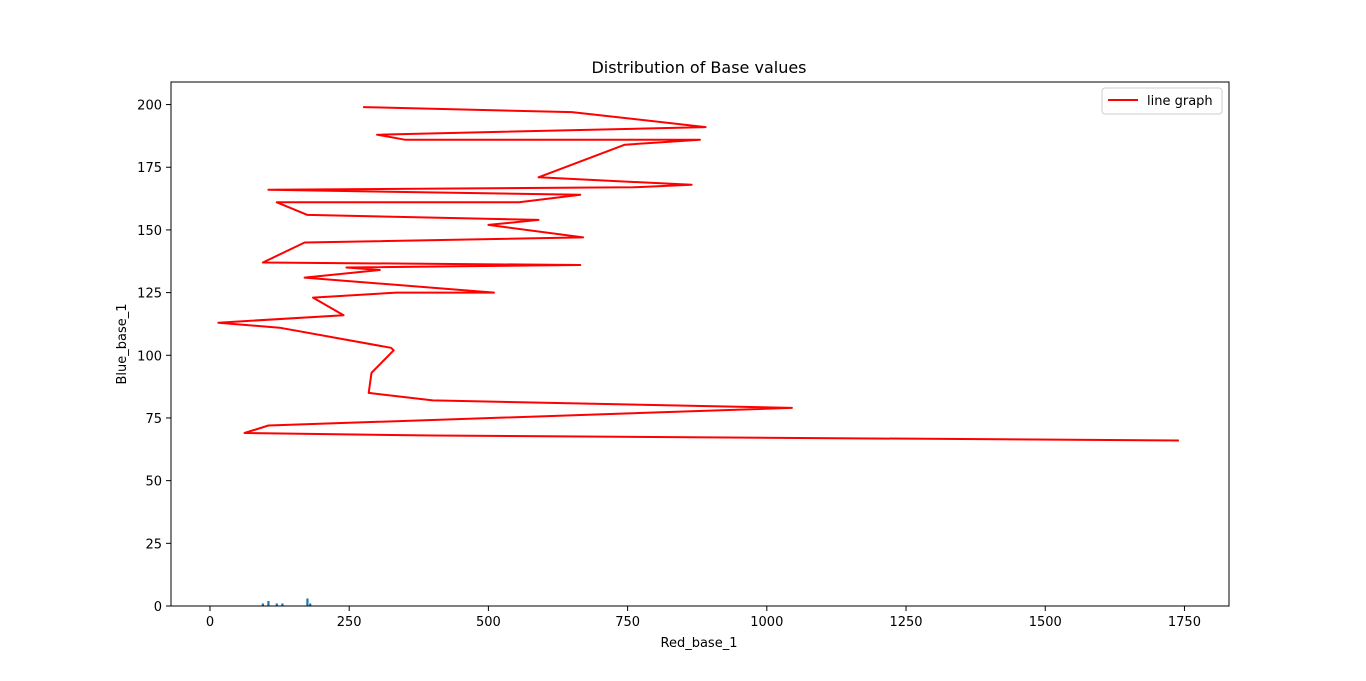  Describe the element at coordinates (286, 602) in the screenshot. I see `histogram-bars` at that location.